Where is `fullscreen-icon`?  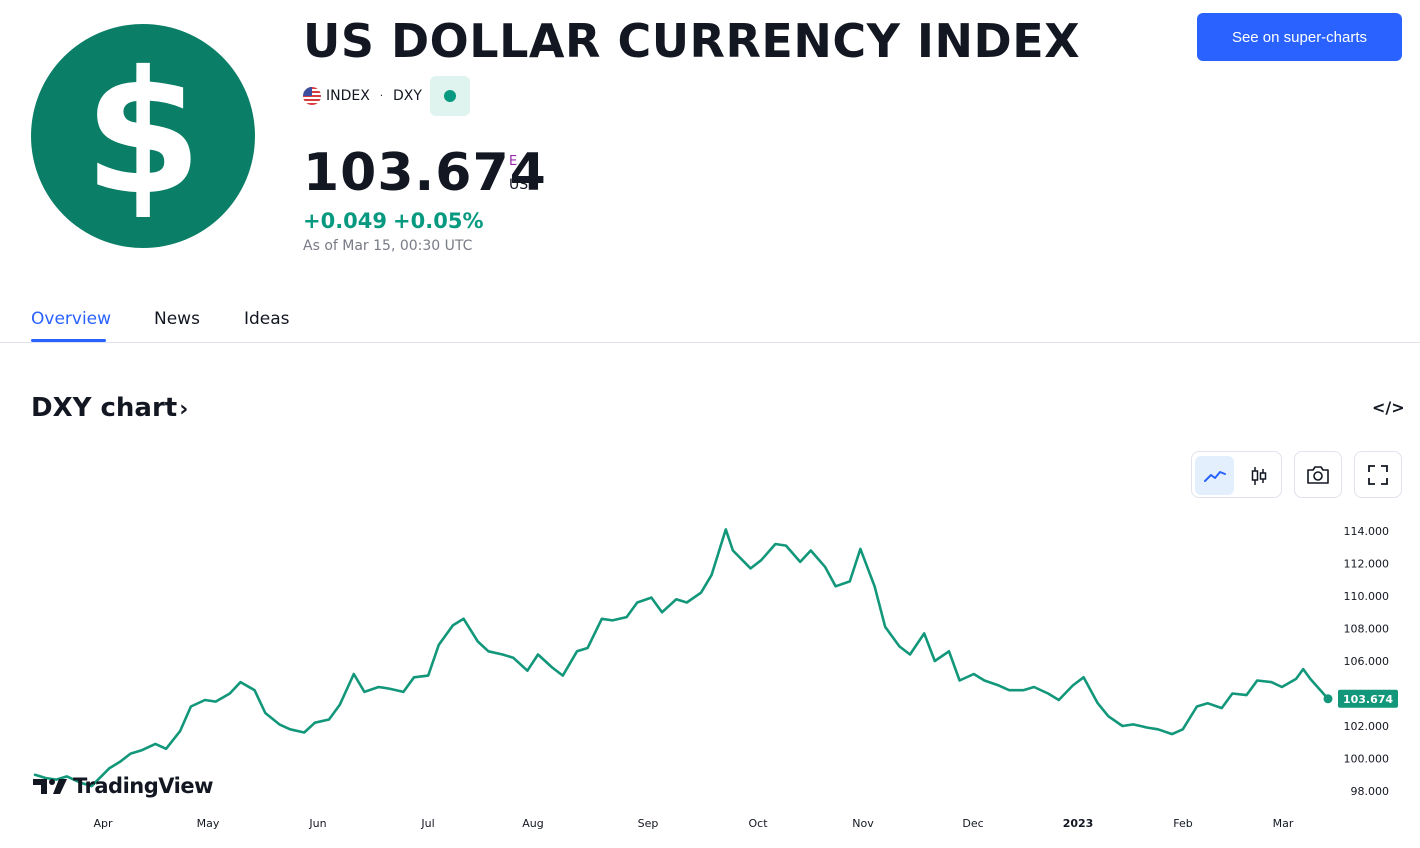
fullscreen-icon is located at coordinates (1378, 474).